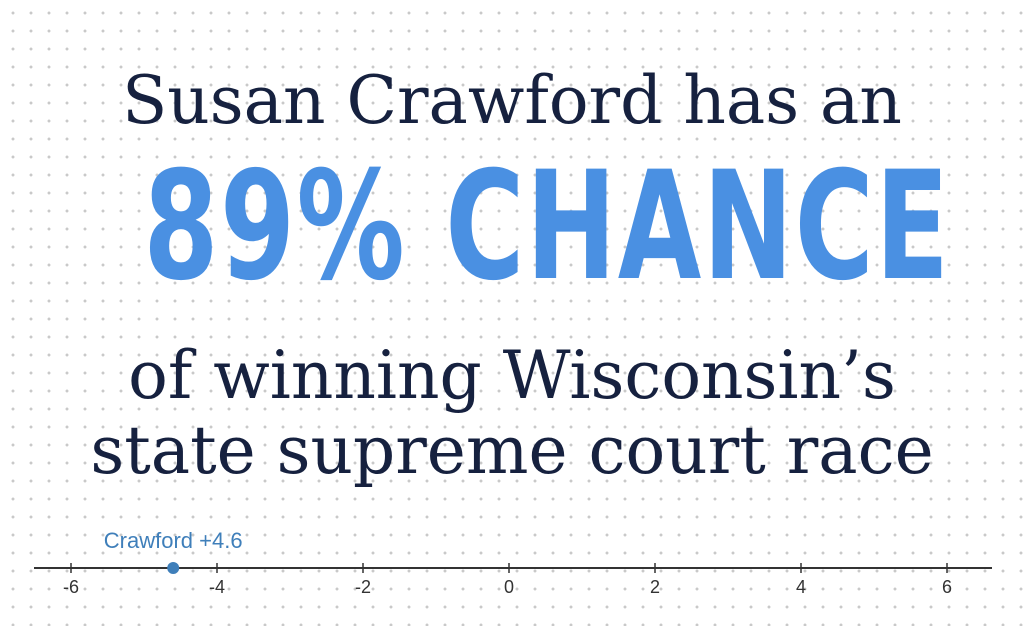 This screenshot has width=1024, height=626. Describe the element at coordinates (947, 587) in the screenshot. I see `tick-label: 6` at that location.